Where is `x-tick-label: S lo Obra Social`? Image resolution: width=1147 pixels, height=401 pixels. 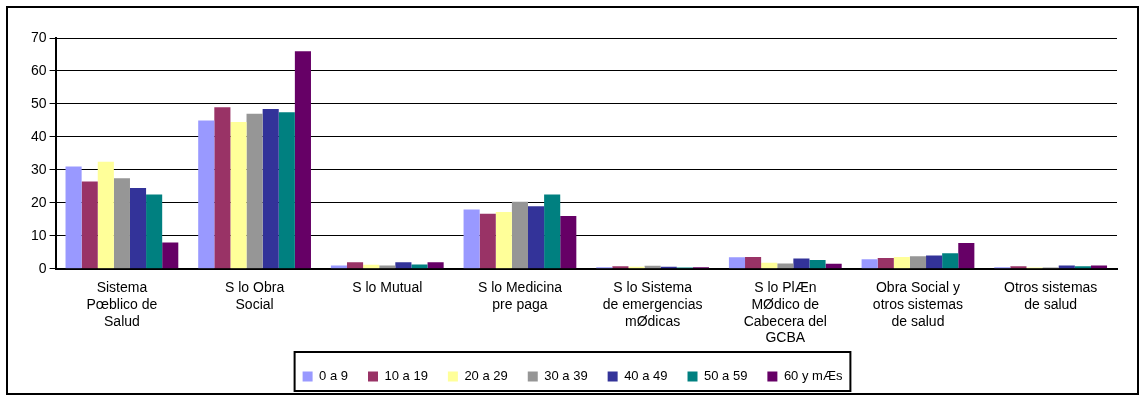 x-tick-label: S lo Obra Social is located at coordinates (255, 295).